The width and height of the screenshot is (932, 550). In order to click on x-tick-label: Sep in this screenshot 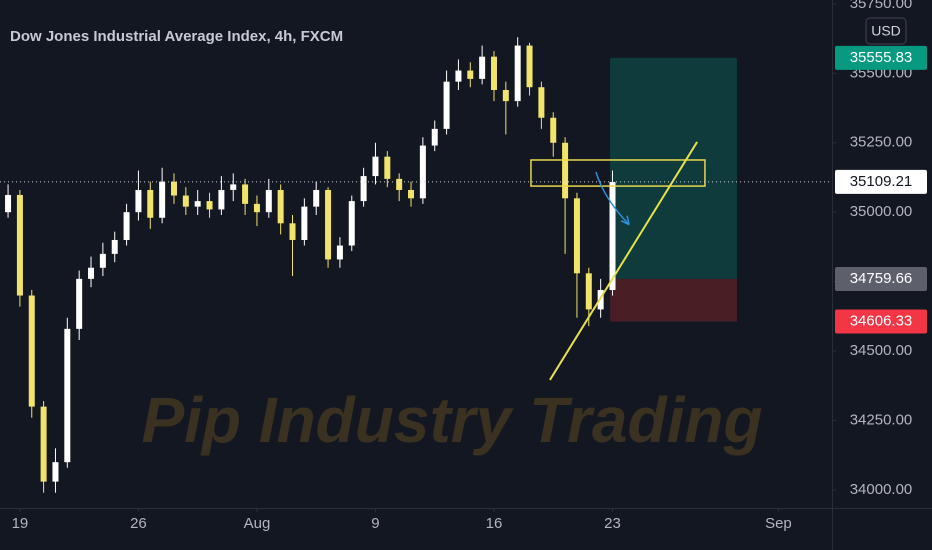, I will do `click(778, 523)`.